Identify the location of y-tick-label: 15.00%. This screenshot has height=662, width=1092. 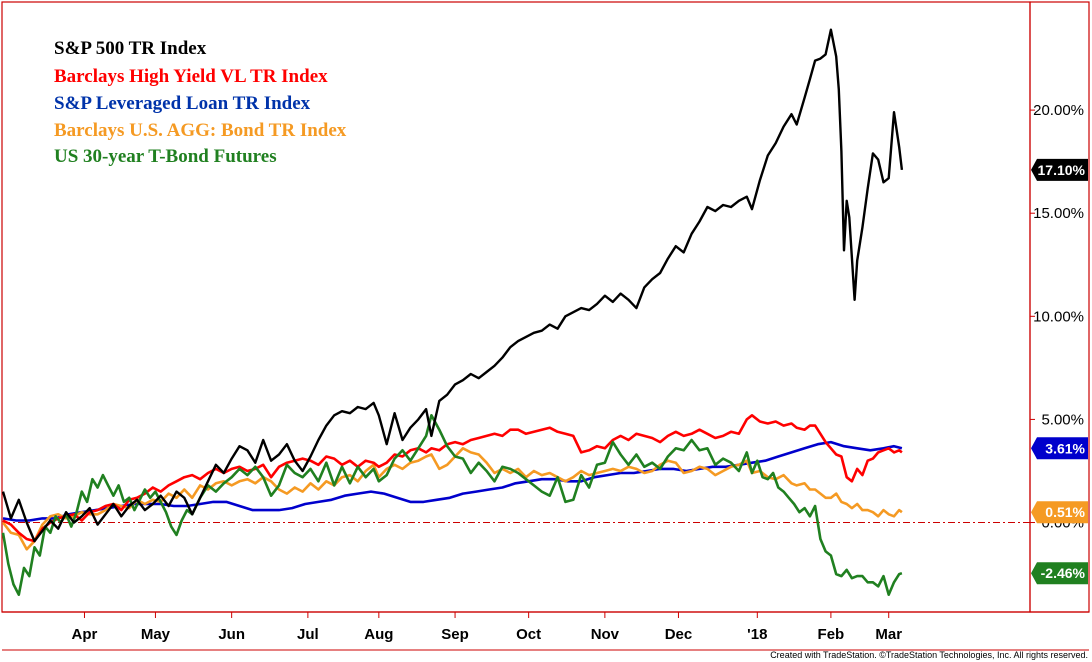
(1058, 213).